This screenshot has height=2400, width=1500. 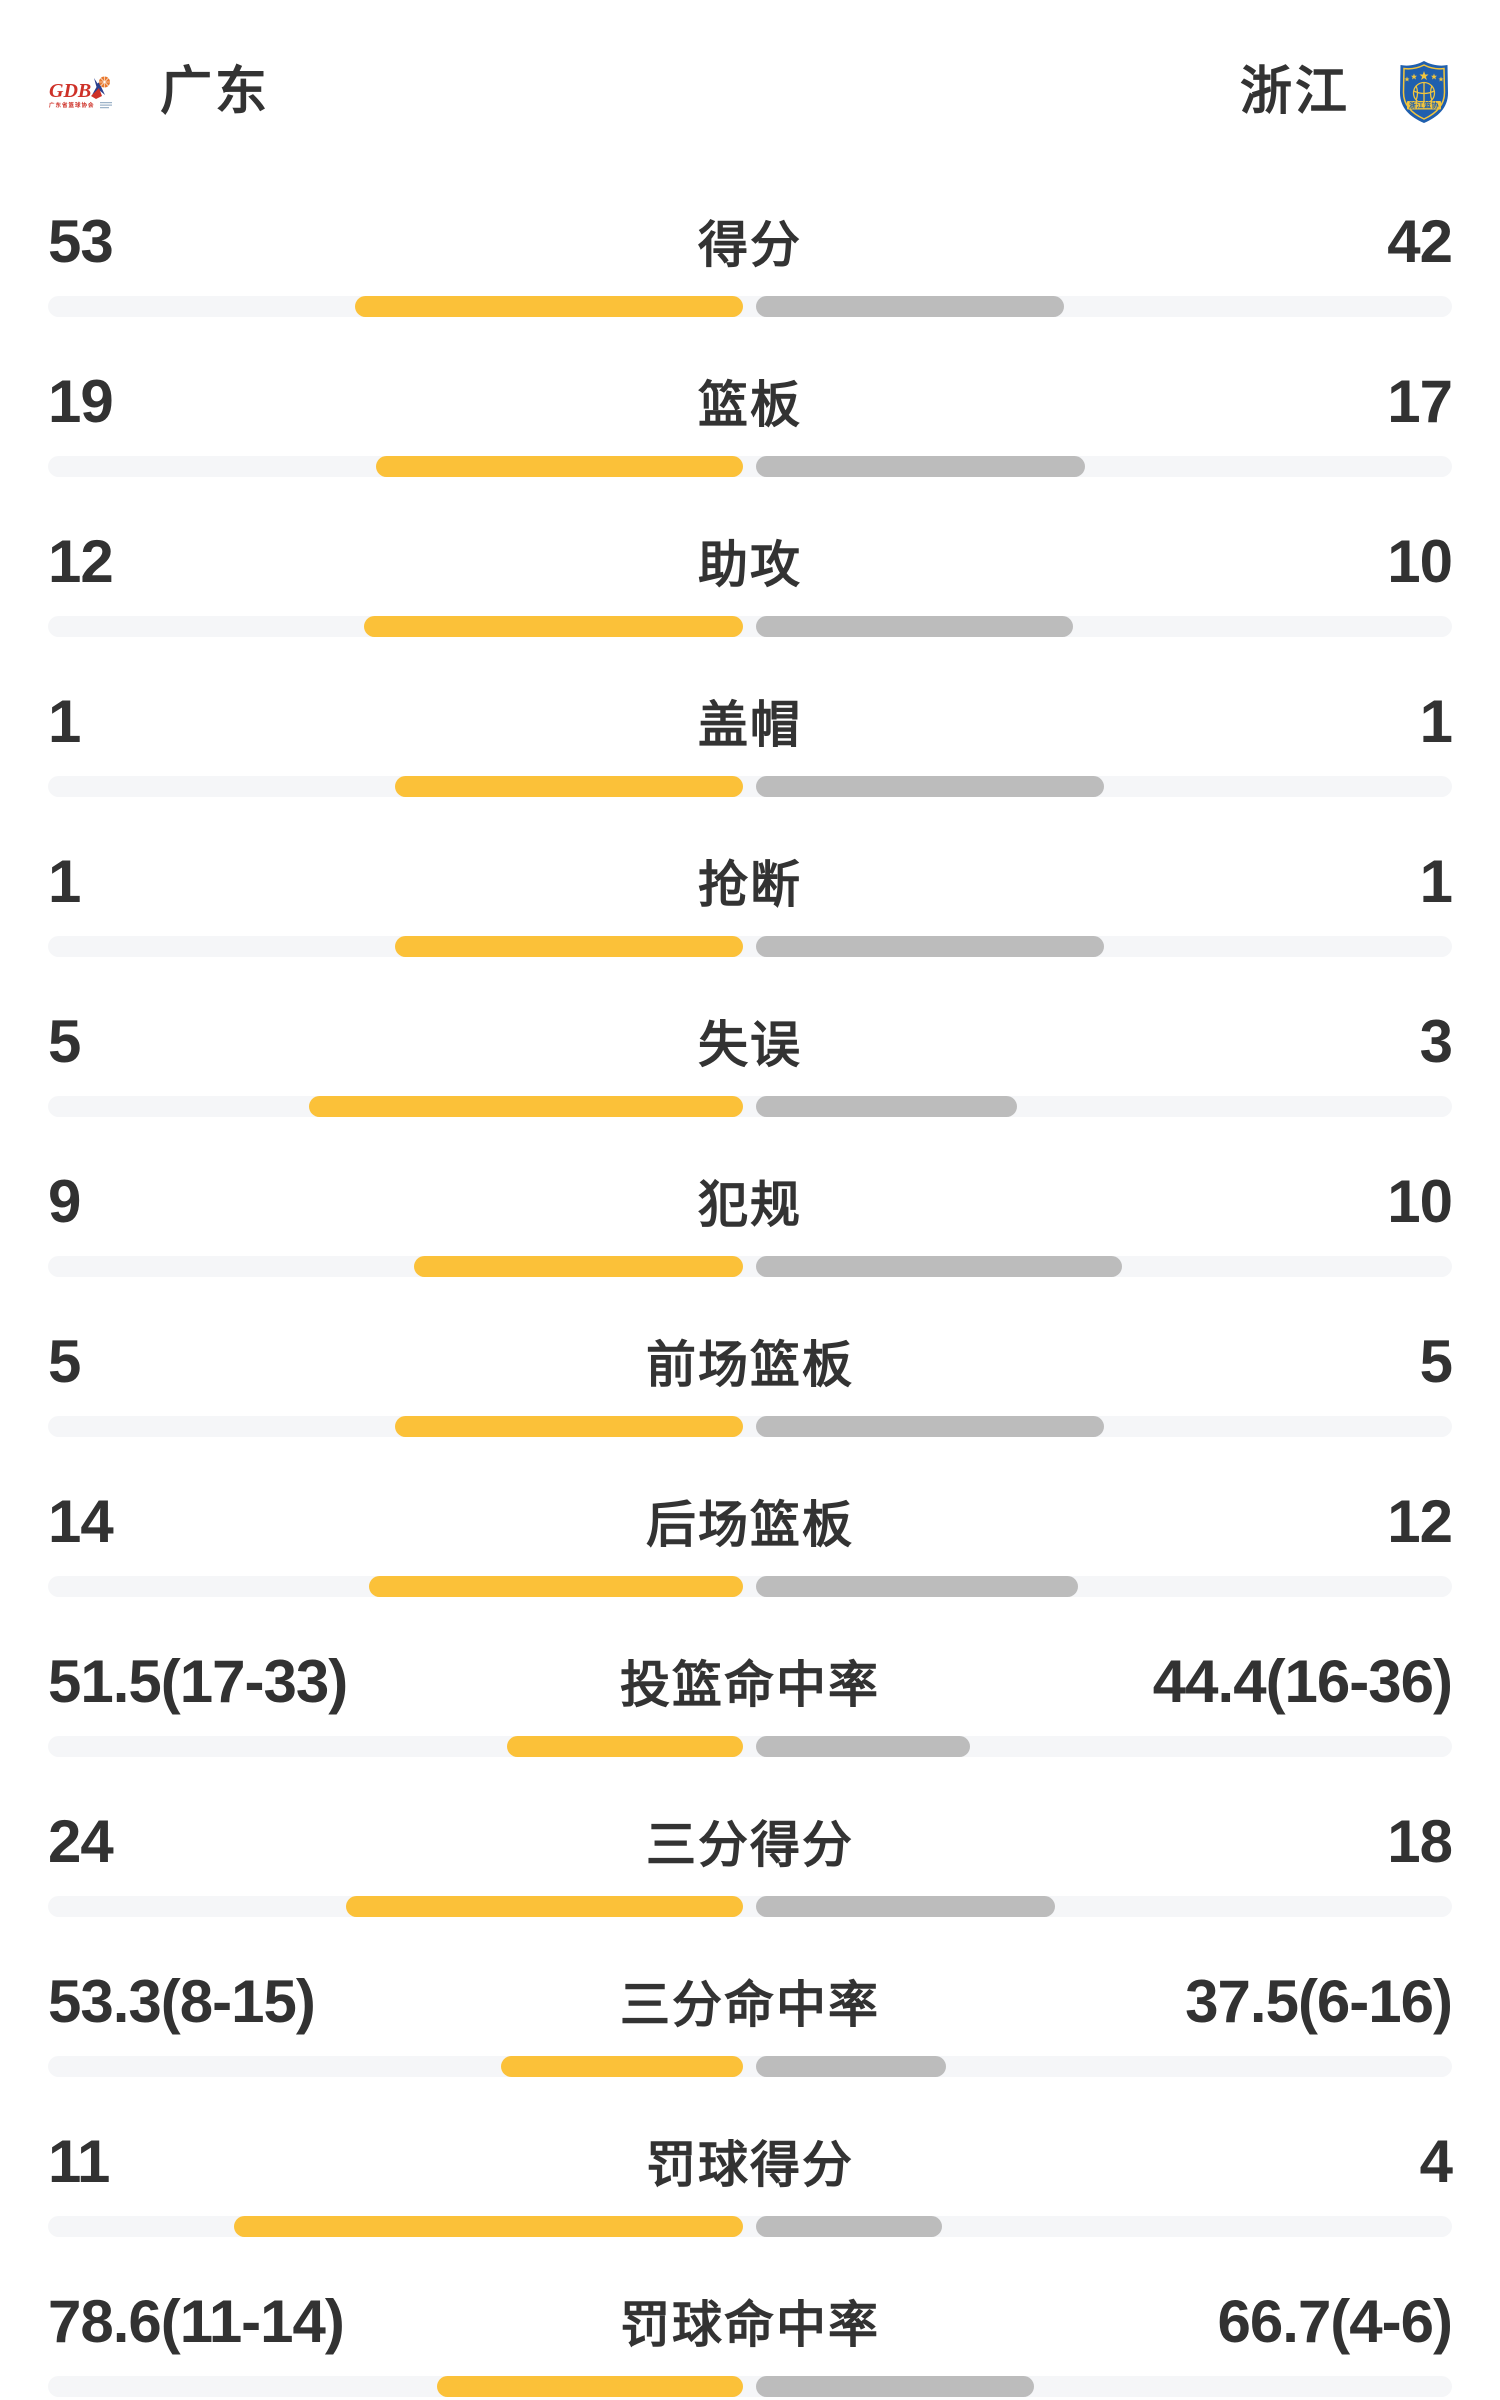 I want to click on stat-home-value: 51.5(17-33), so click(x=198, y=1681).